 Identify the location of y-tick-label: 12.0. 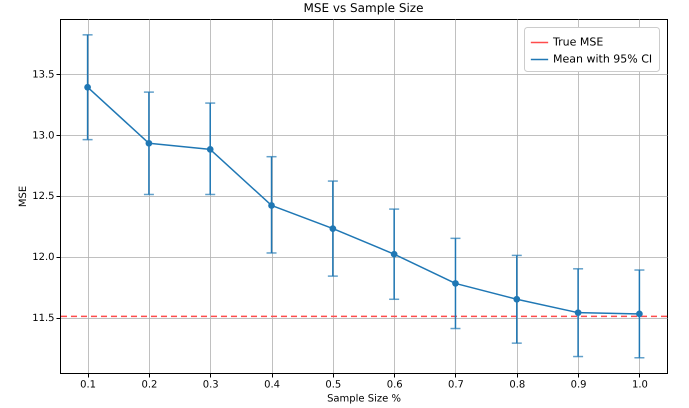
(43, 258).